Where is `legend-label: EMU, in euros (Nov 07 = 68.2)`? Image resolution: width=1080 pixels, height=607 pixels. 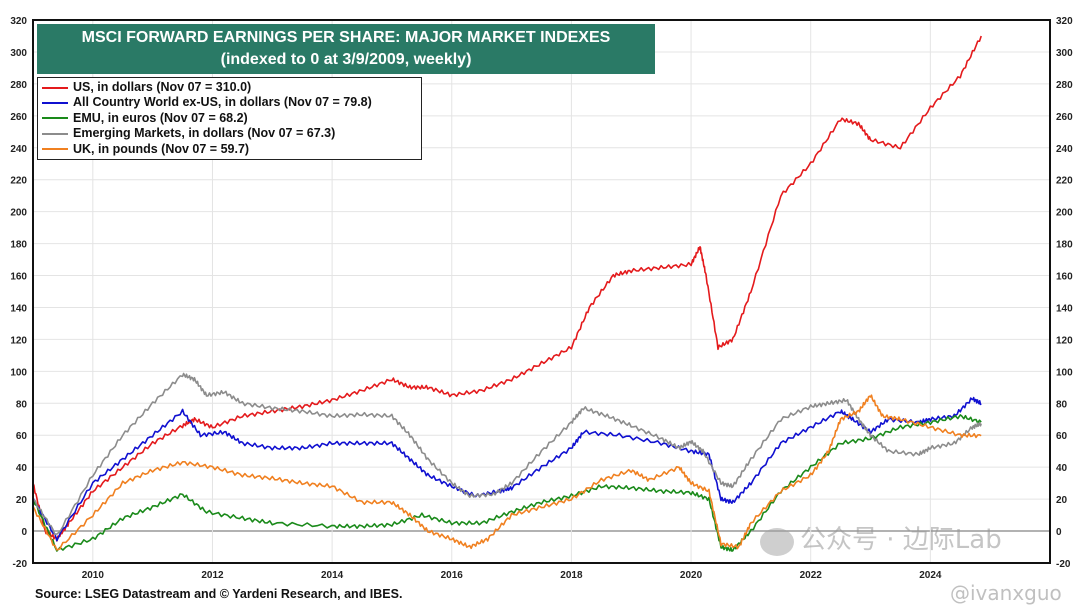 legend-label: EMU, in euros (Nov 07 = 68.2) is located at coordinates (160, 117).